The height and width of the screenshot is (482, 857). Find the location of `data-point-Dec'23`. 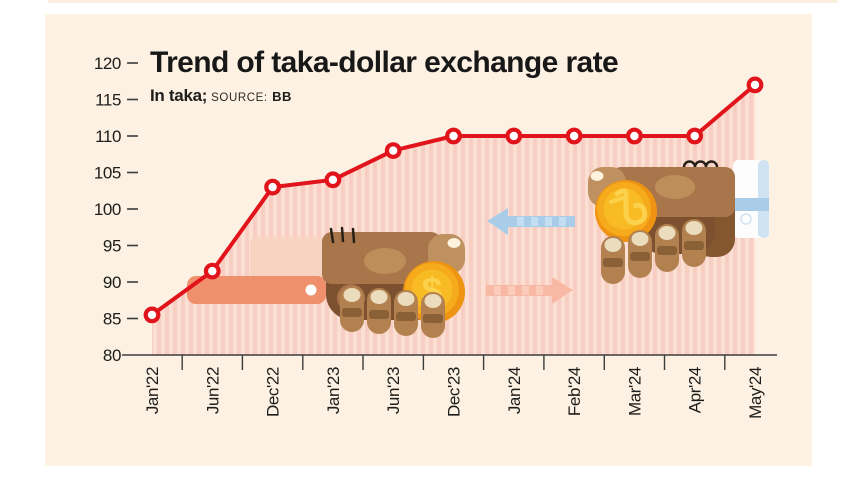

data-point-Dec'23 is located at coordinates (453, 136).